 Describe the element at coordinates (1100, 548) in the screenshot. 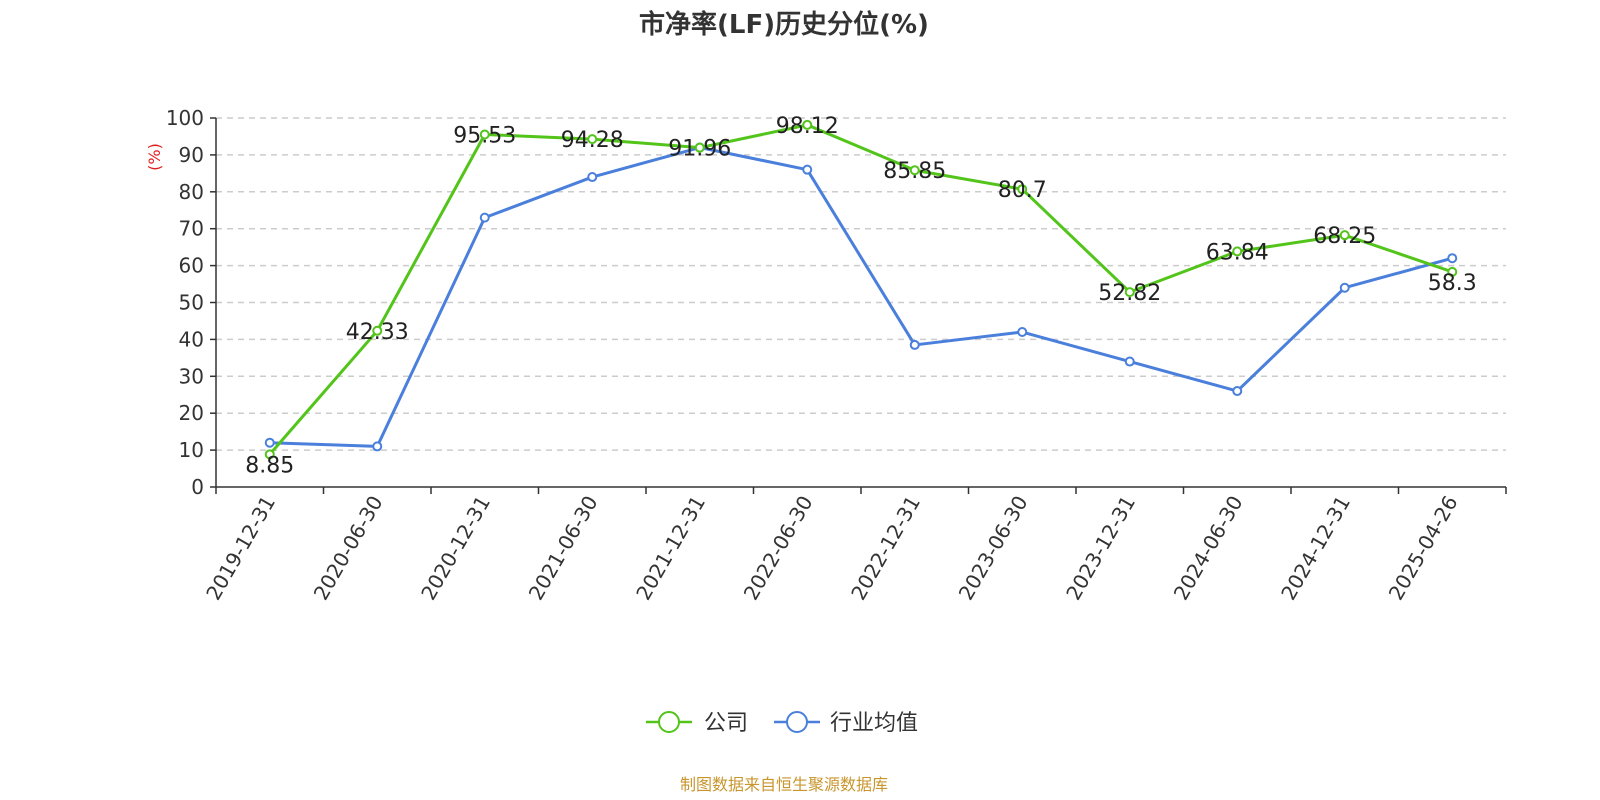

I see `x-tick-label: 2023-12-31` at that location.